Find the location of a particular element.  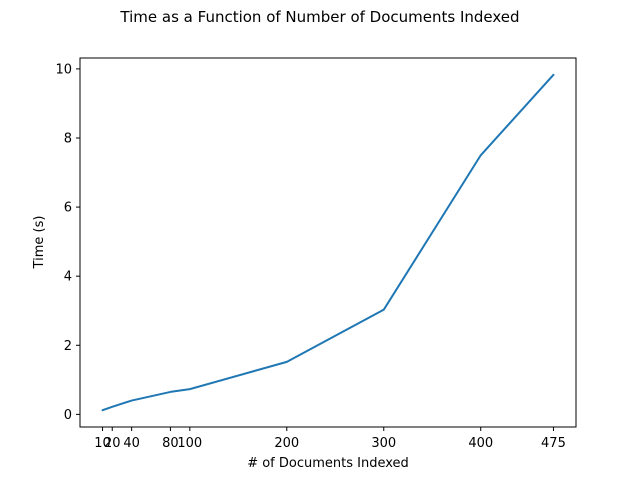

y-tick-label: 4 is located at coordinates (68, 277).